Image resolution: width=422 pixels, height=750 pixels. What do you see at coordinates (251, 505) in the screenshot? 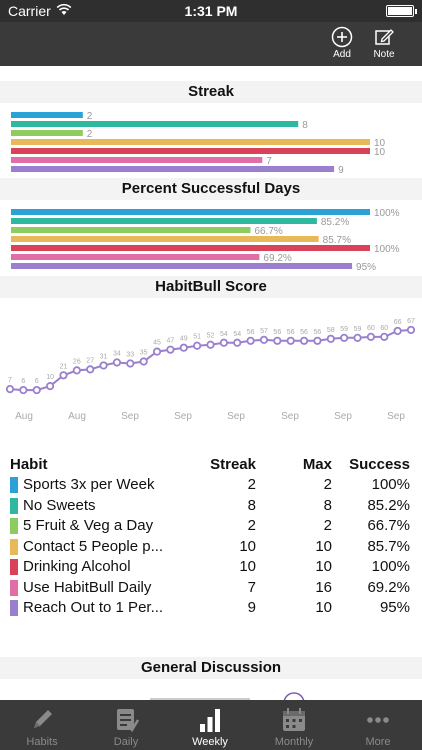
I see `habit-streak: 8` at bounding box center [251, 505].